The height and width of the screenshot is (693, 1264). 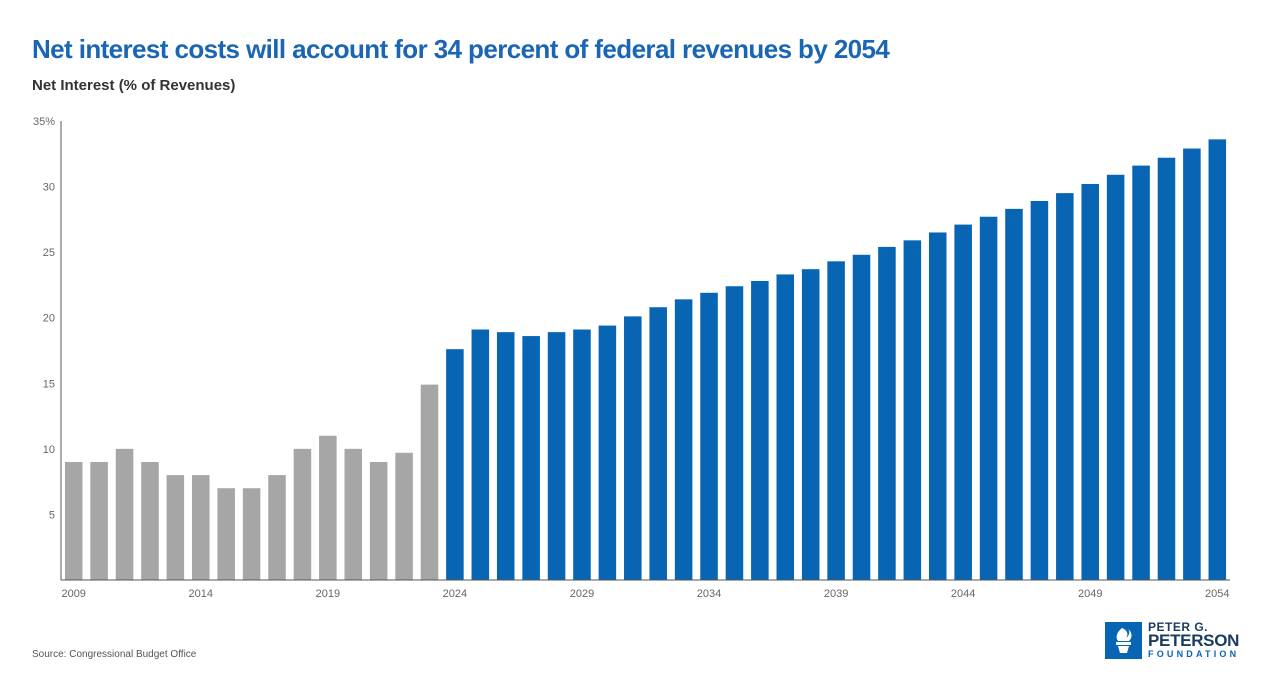 What do you see at coordinates (836, 594) in the screenshot?
I see `x-tick-label: 2039` at bounding box center [836, 594].